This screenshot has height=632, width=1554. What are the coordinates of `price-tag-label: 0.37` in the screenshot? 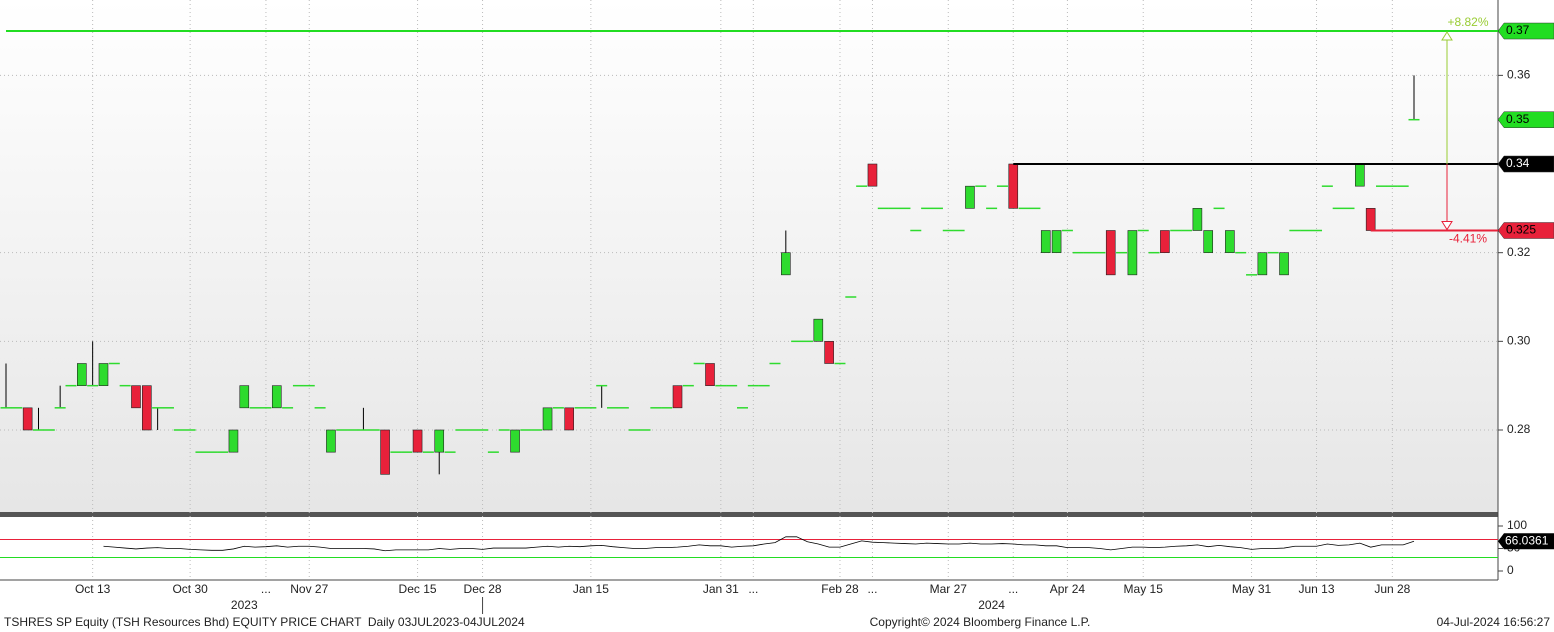 It's located at (1518, 30).